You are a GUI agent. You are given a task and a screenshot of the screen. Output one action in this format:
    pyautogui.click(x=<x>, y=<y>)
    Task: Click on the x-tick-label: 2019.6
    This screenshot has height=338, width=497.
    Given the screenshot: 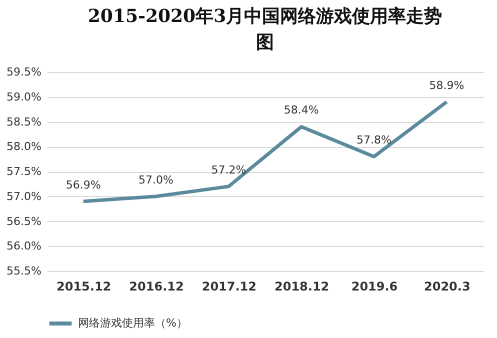 What is the action you would take?
    pyautogui.click(x=374, y=287)
    